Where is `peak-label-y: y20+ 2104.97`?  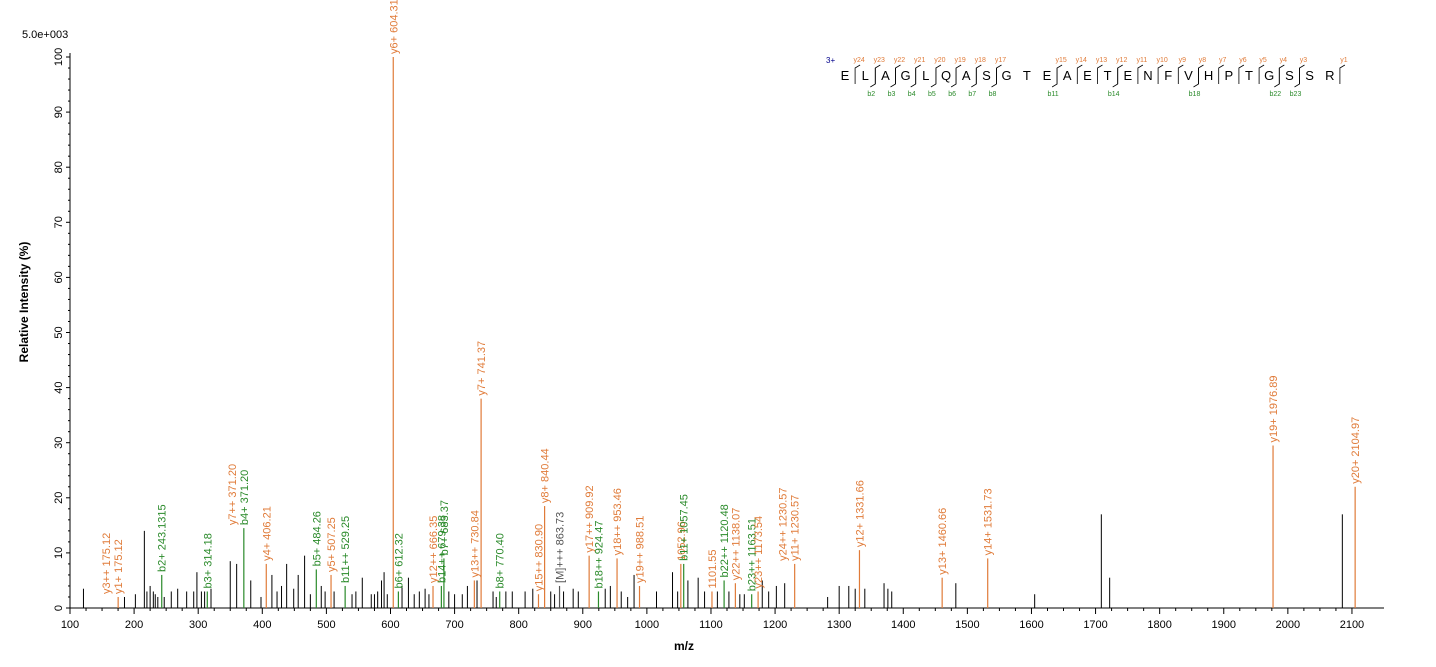 peak-label-y: y20+ 2104.97 is located at coordinates (1356, 450).